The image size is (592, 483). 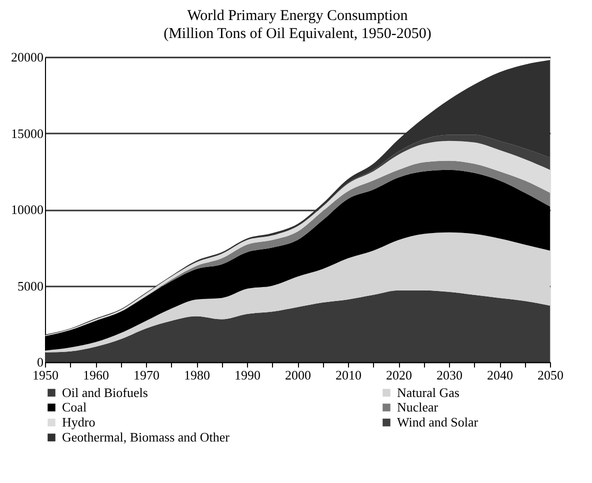 I want to click on x-tick-label: 2020, so click(x=399, y=375).